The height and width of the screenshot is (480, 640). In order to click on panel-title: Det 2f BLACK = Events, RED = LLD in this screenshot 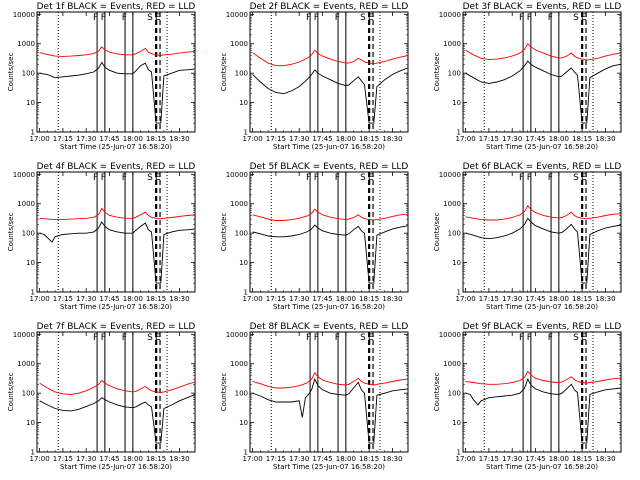, I will do `click(329, 7)`.